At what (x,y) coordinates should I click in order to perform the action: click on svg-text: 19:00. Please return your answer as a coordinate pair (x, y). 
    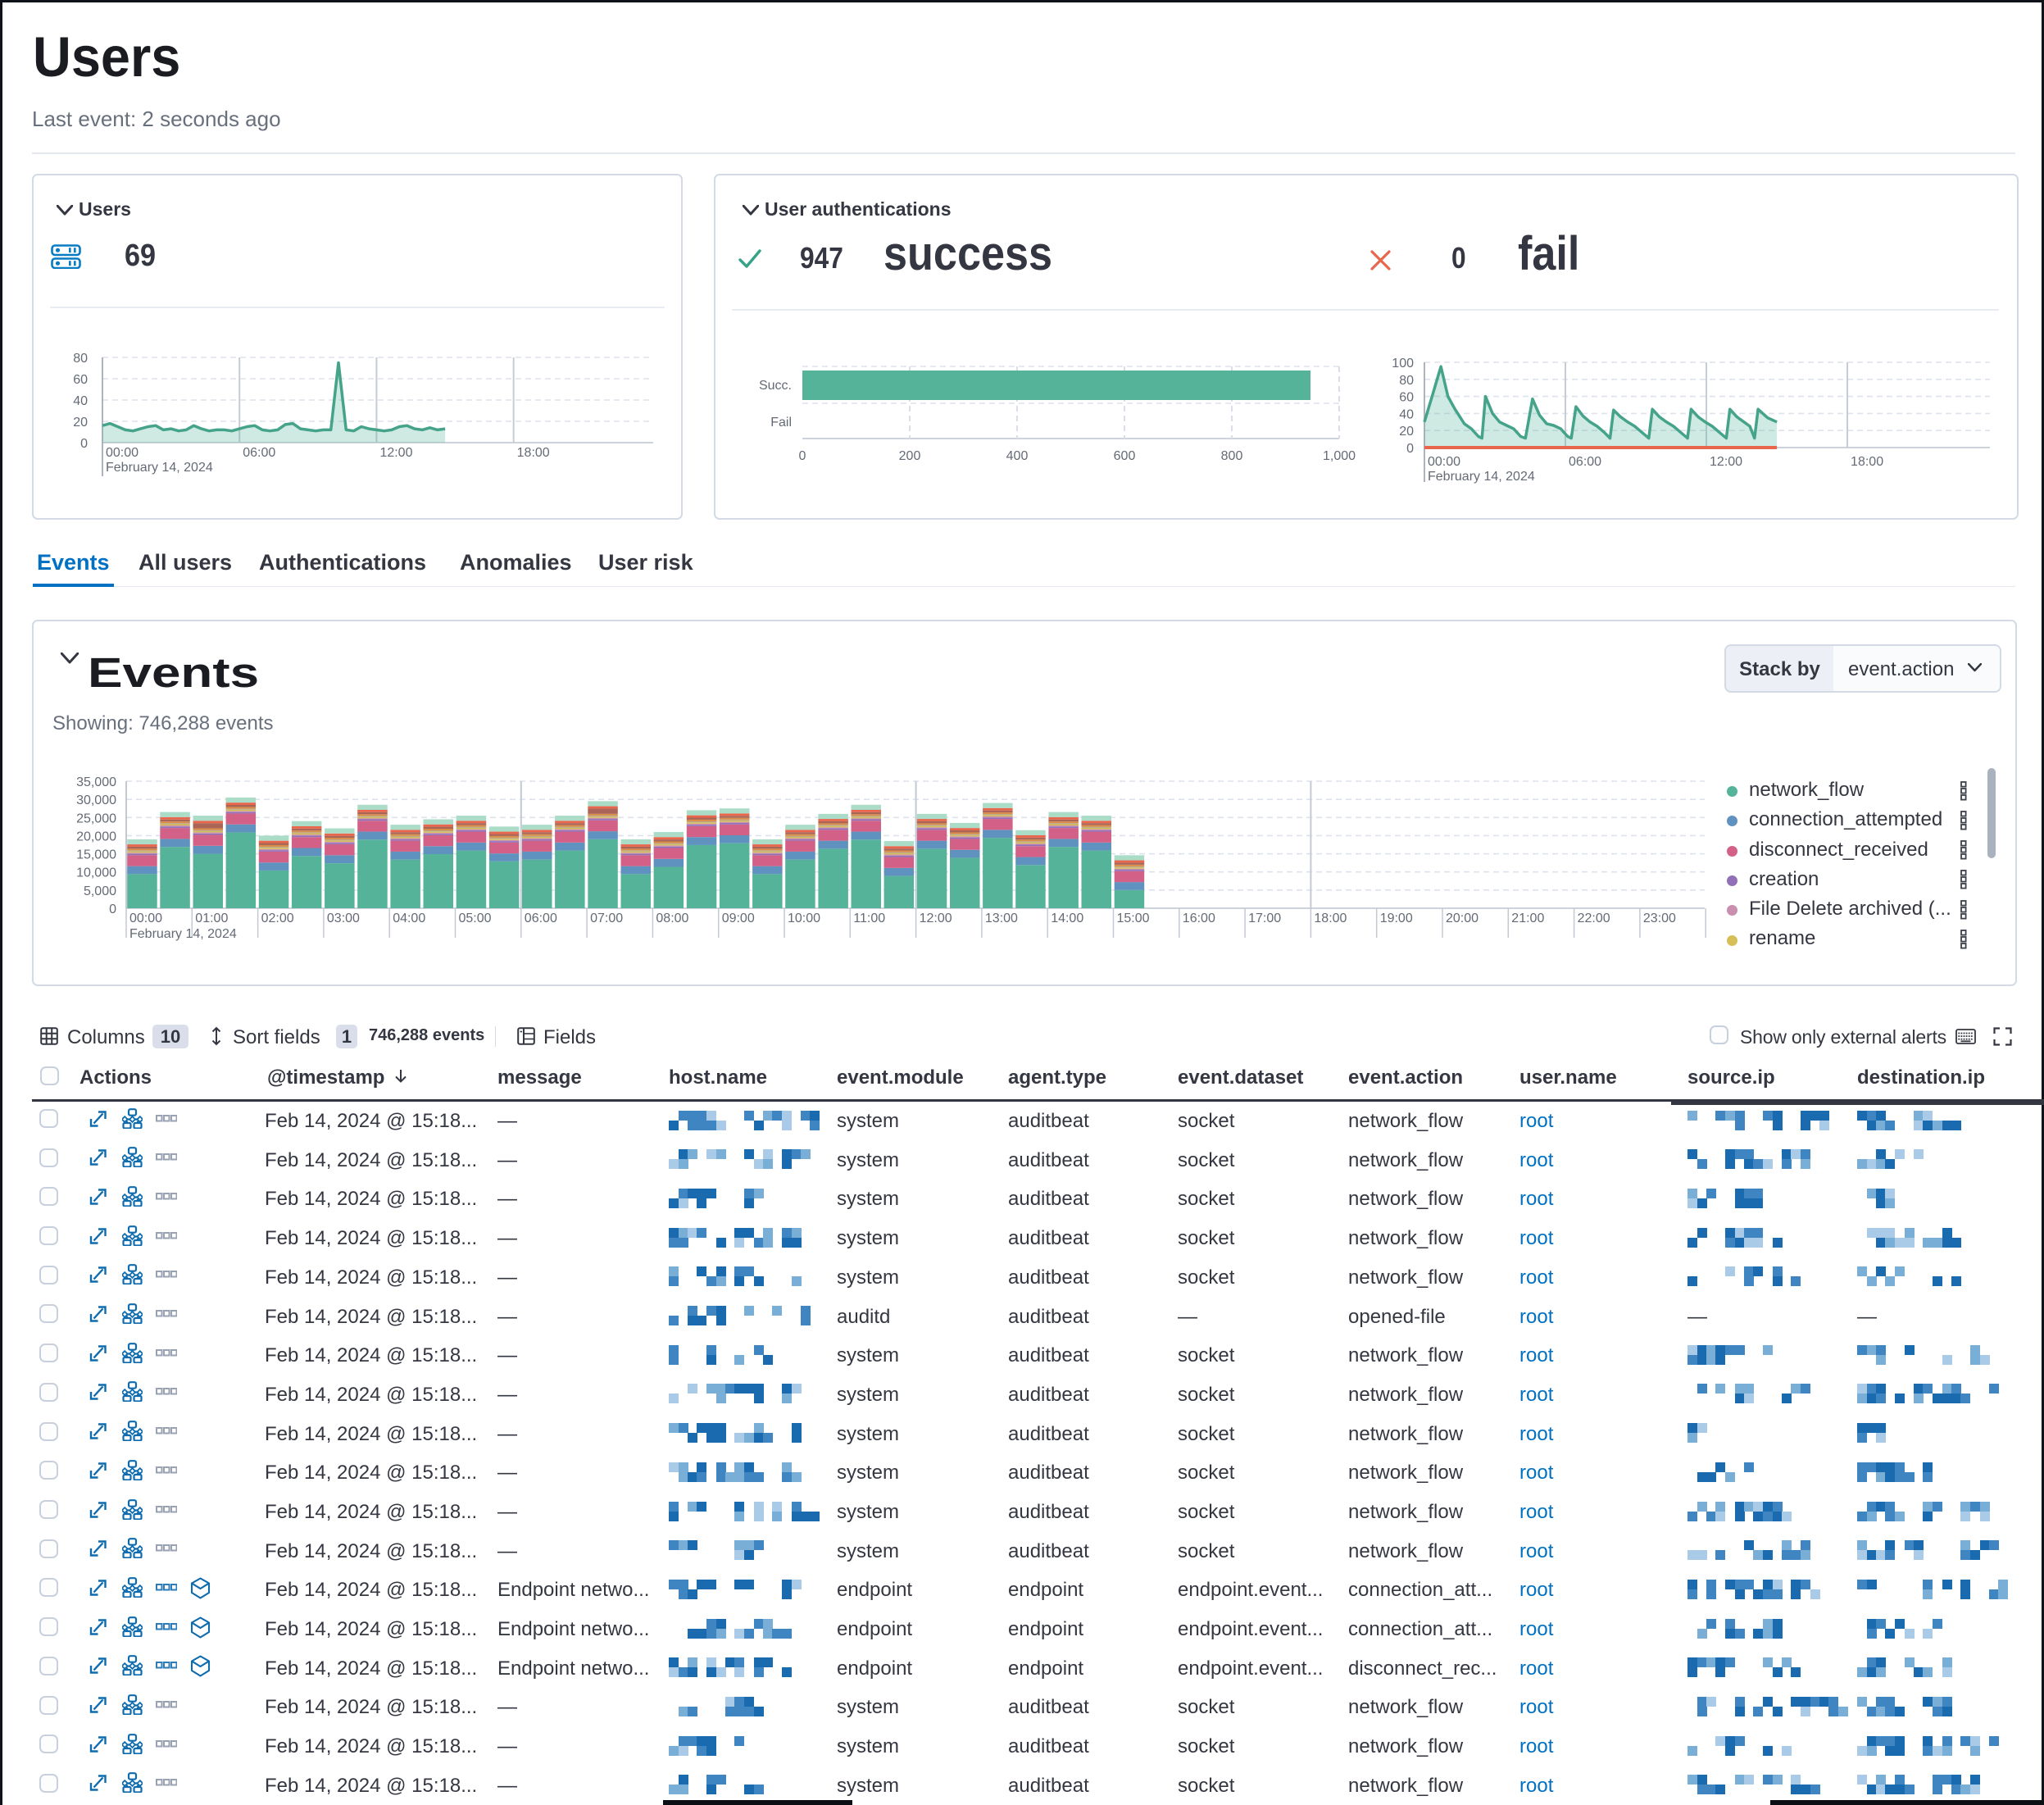
    Looking at the image, I should click on (1396, 919).